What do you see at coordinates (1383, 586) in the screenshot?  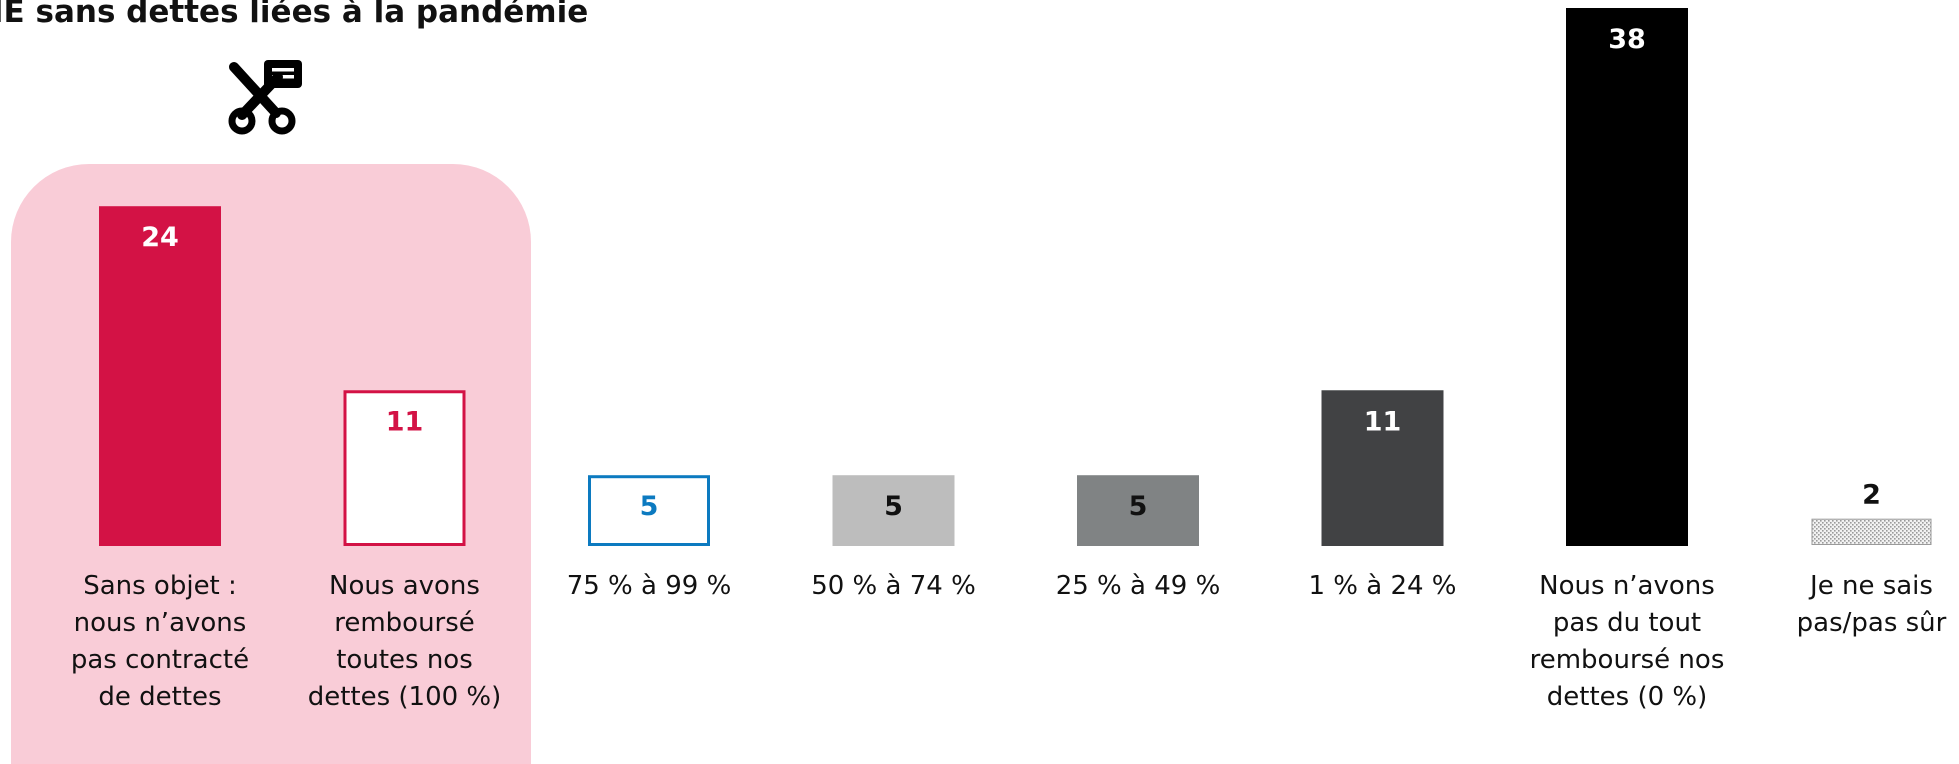 I see `x-tick-label-5: 1 % à 24 %` at bounding box center [1383, 586].